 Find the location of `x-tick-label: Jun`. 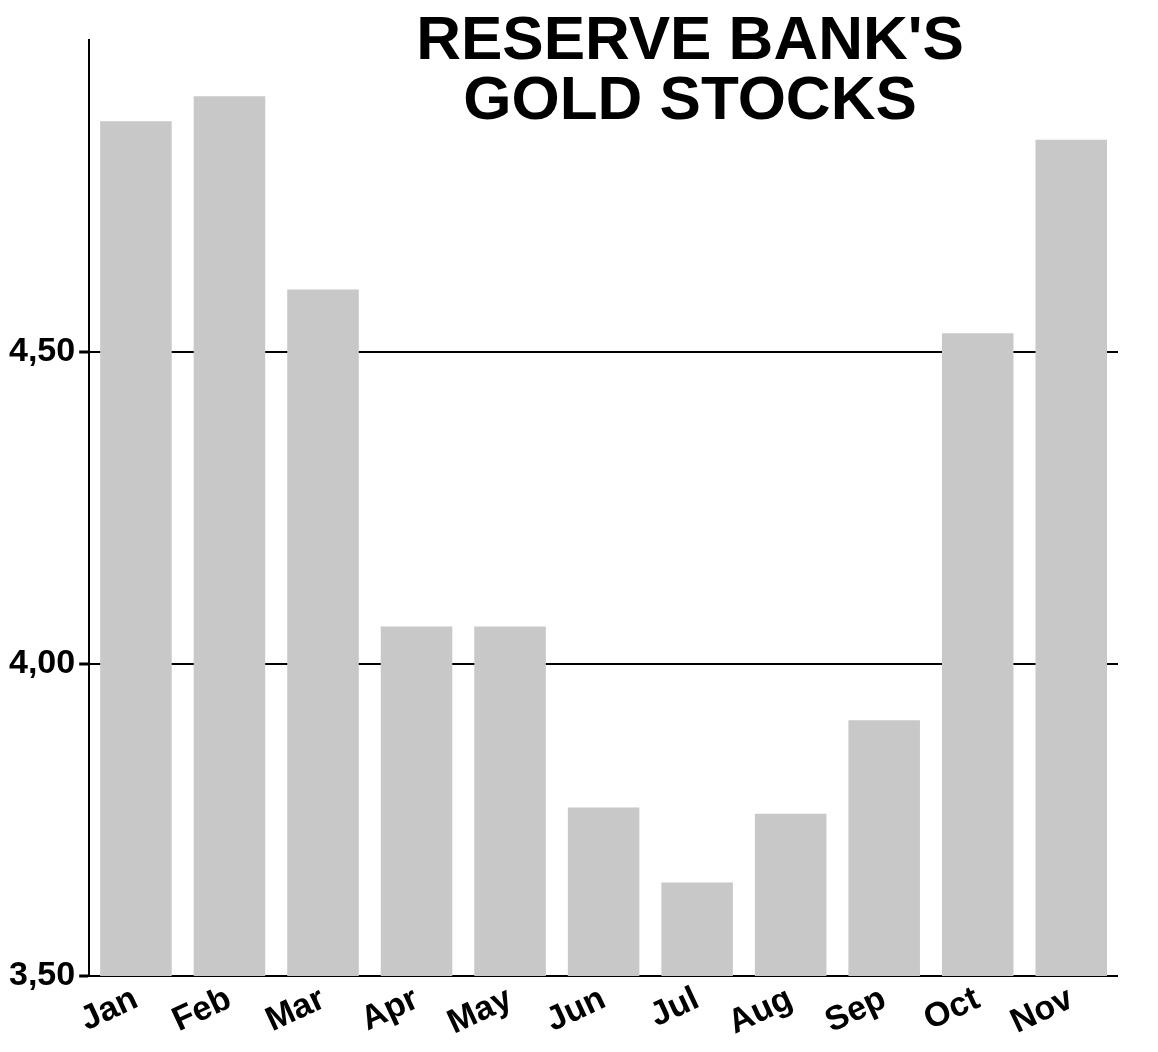

x-tick-label: Jun is located at coordinates (575, 1007).